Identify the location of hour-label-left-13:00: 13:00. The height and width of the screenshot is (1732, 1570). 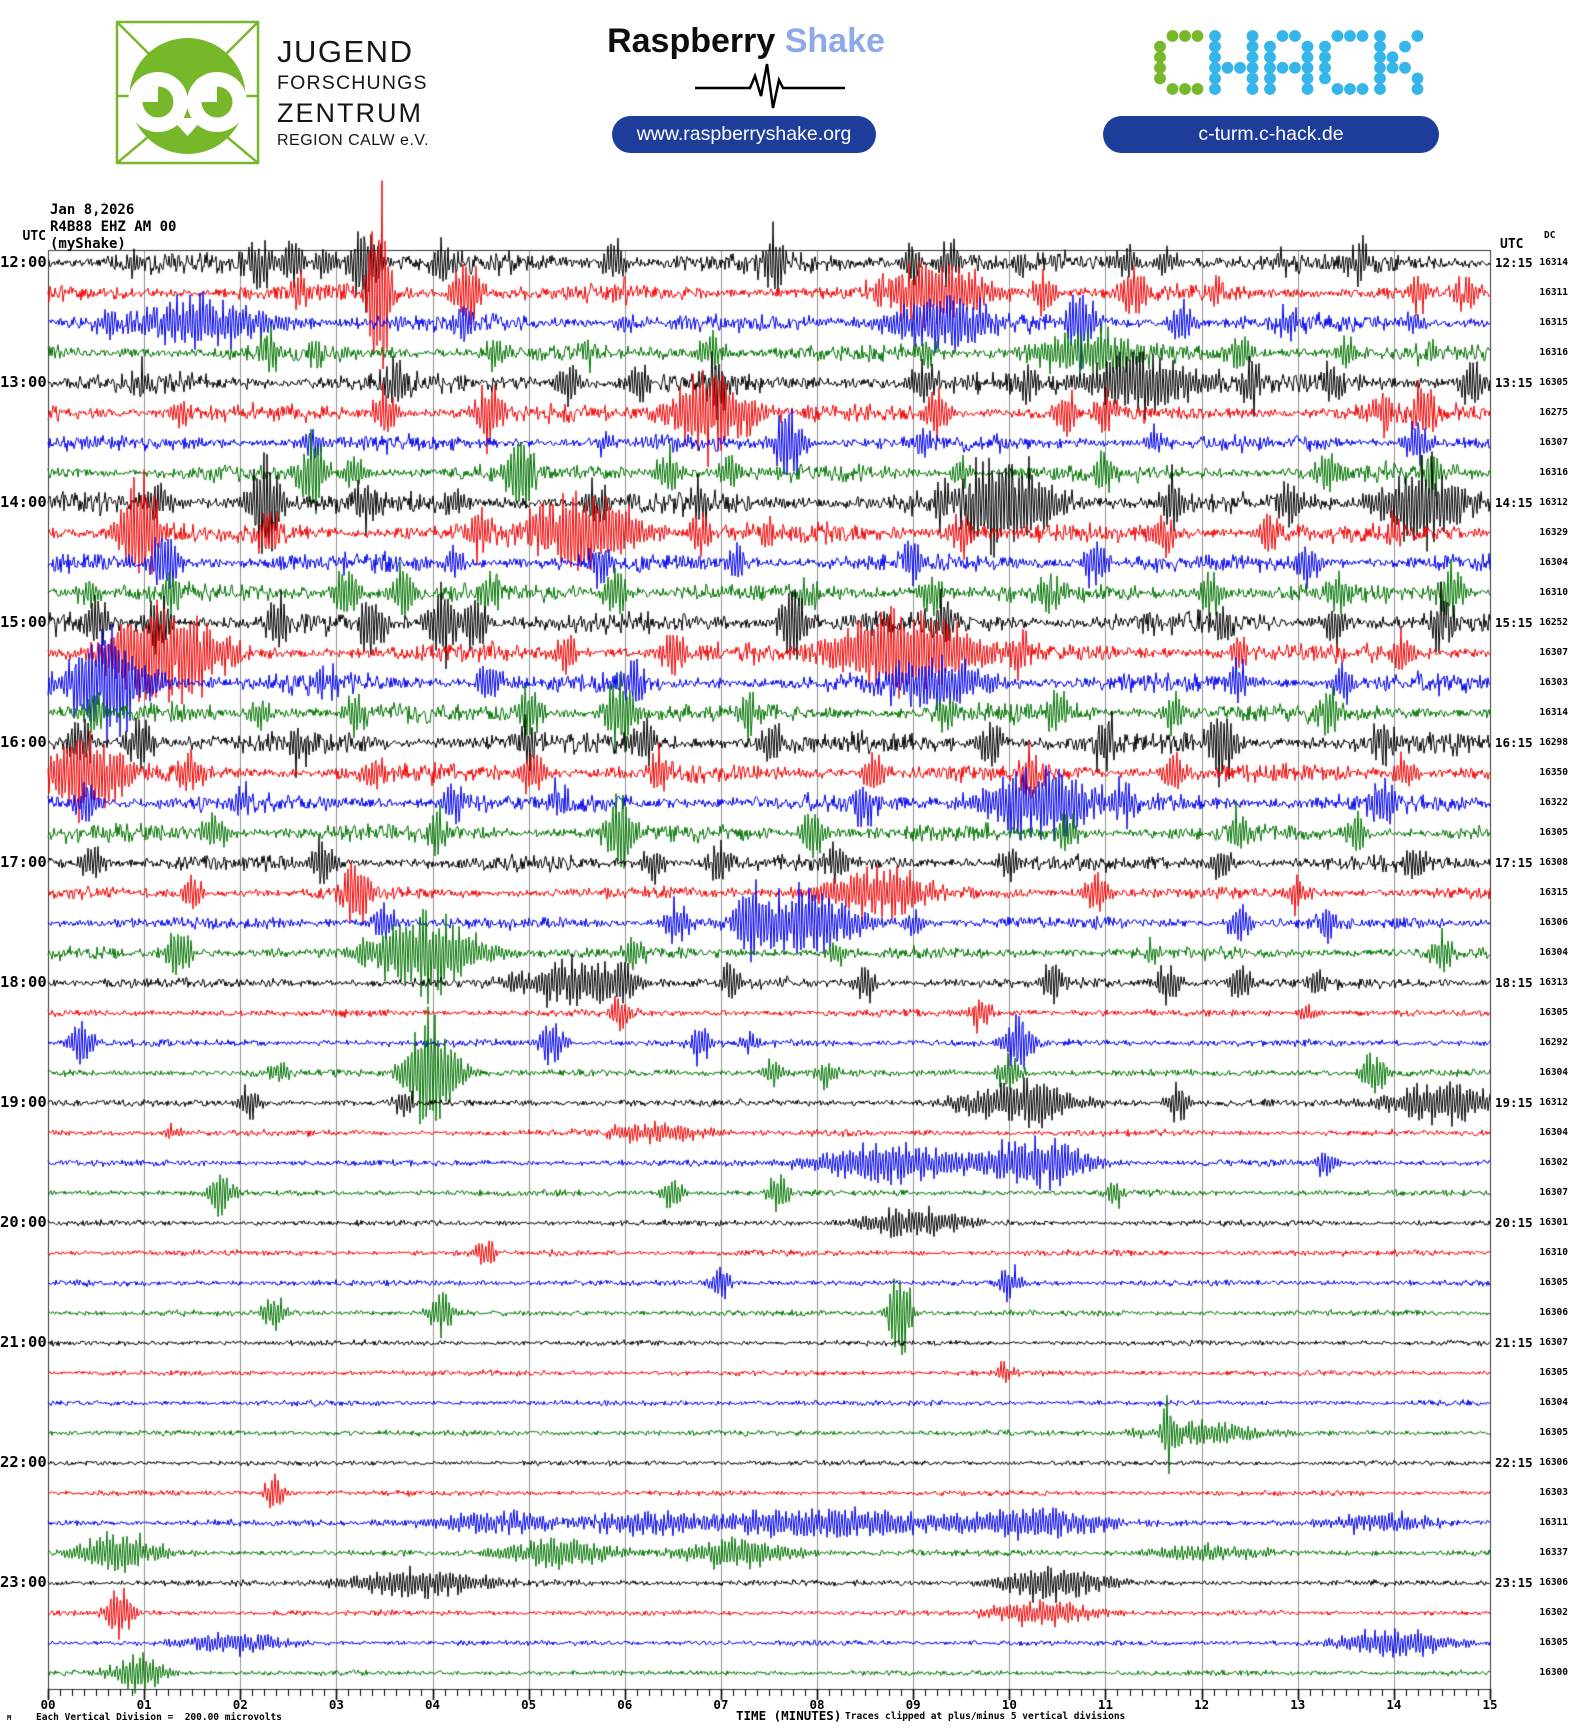
(23, 382).